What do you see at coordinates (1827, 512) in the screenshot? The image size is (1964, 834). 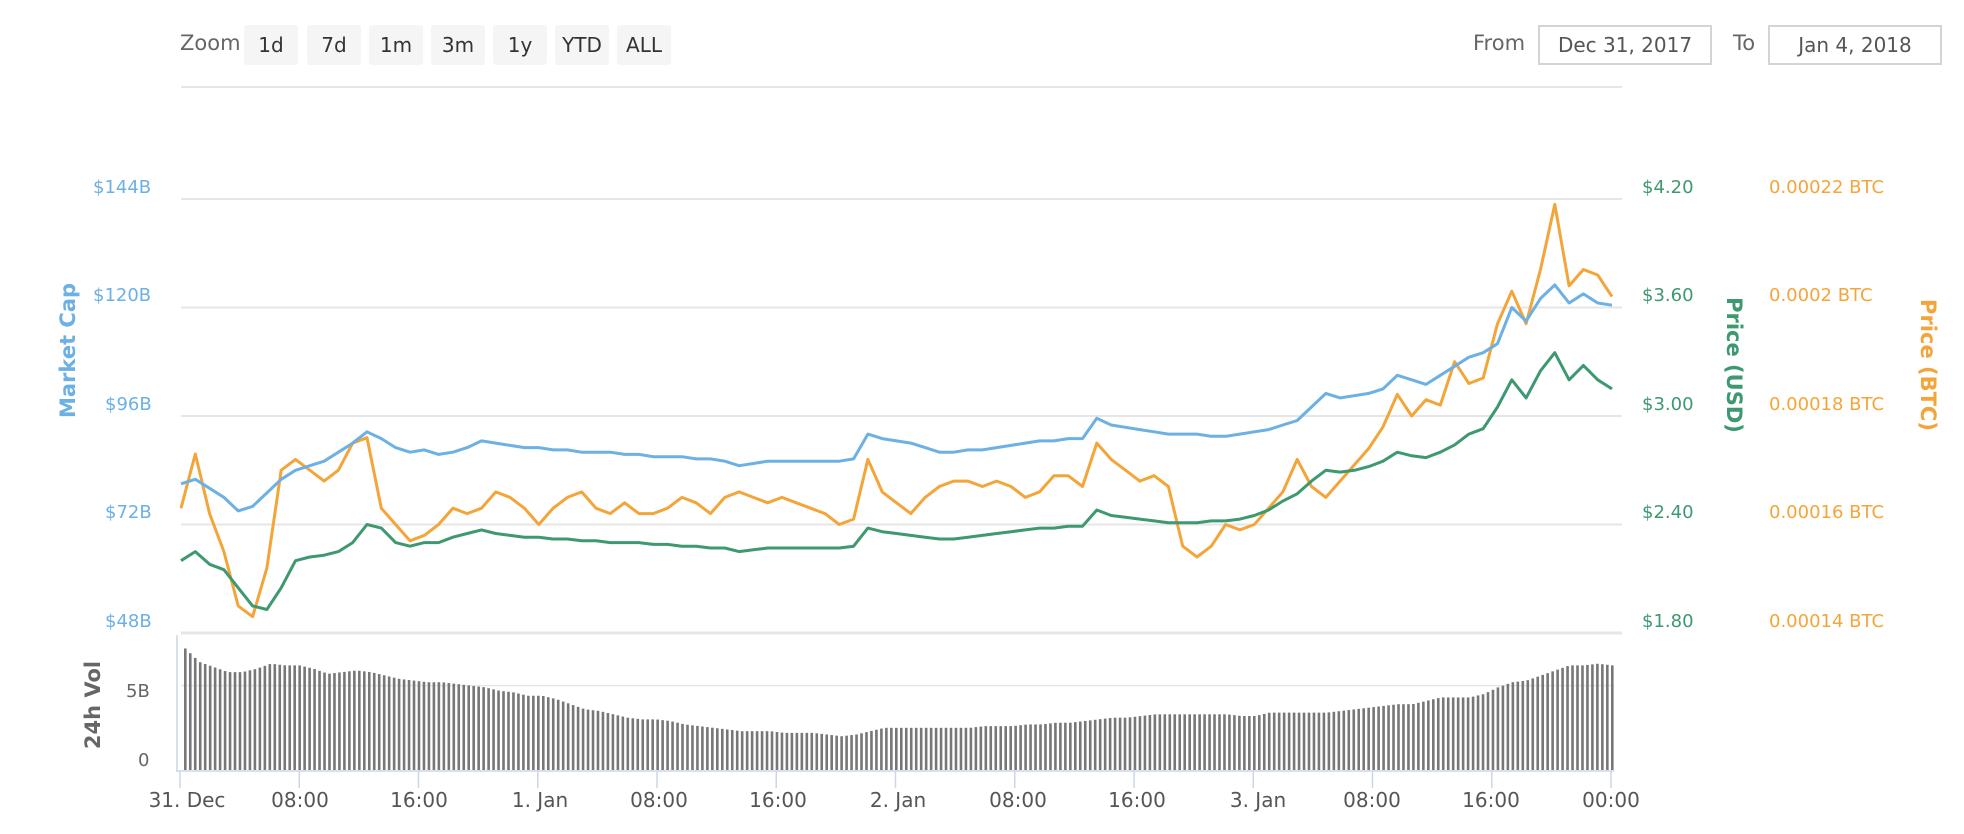 I see `price-btc-tick: 0.00016 BTC` at bounding box center [1827, 512].